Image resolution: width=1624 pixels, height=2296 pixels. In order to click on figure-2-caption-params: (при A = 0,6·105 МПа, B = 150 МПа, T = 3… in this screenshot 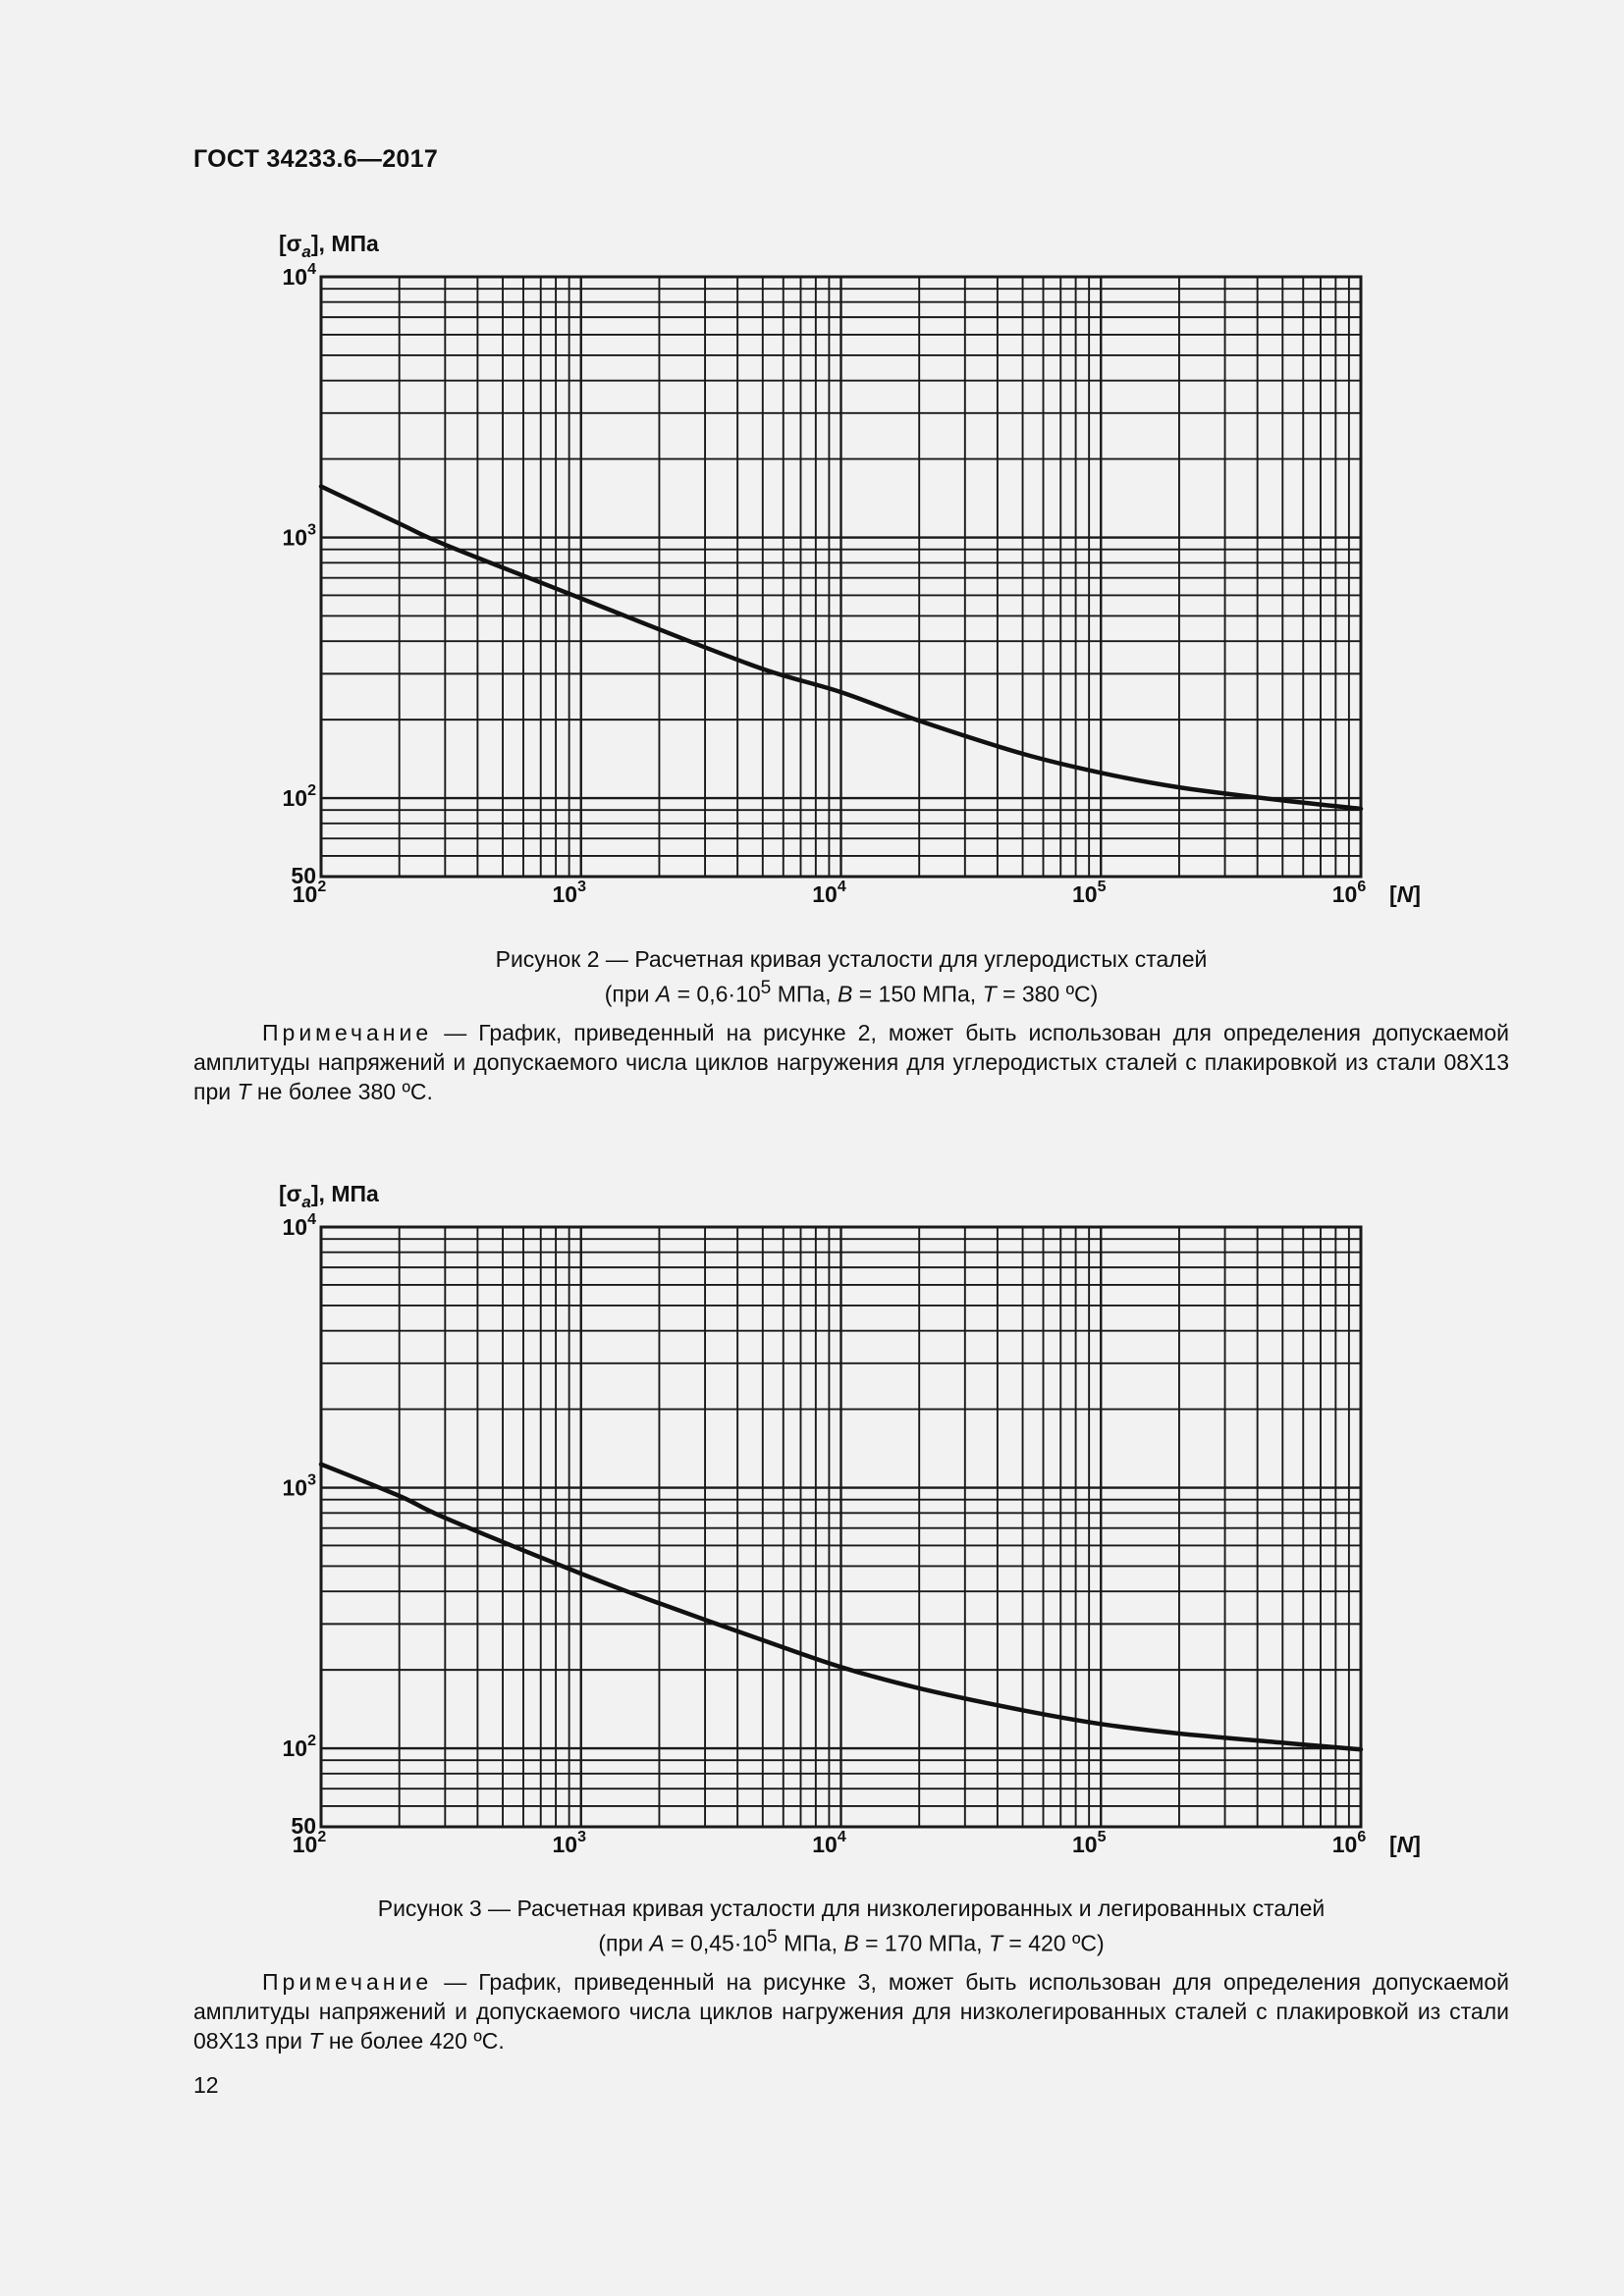, I will do `click(851, 993)`.